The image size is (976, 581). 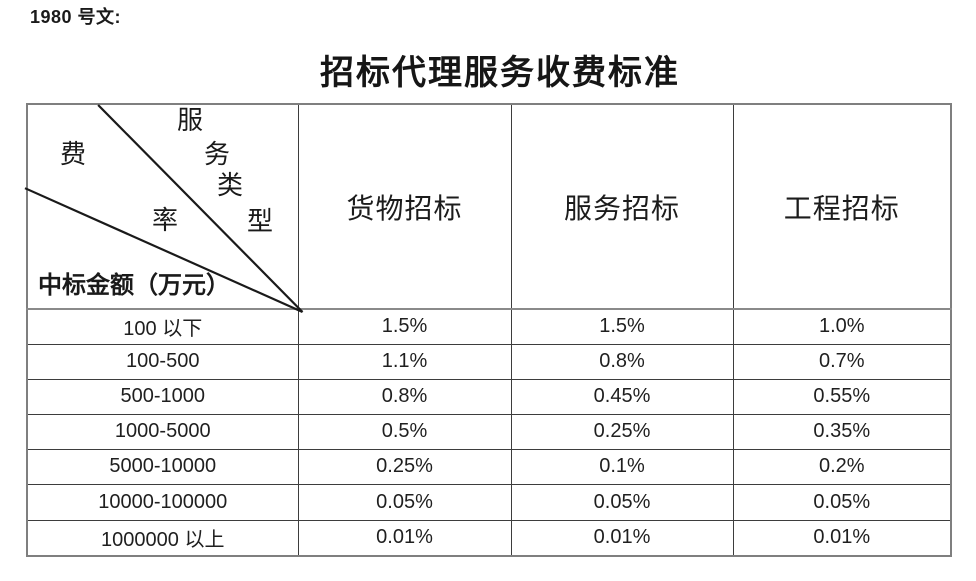 I want to click on amount-axis-label: 中标金额（万元）, so click(x=134, y=286).